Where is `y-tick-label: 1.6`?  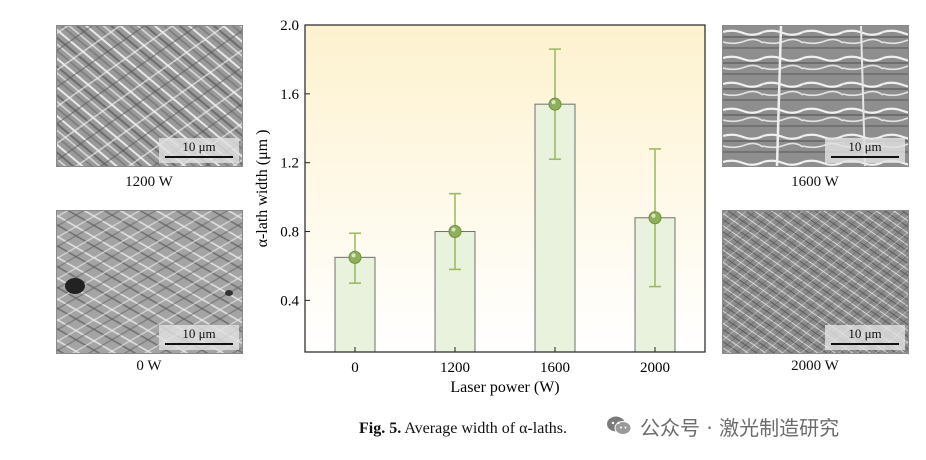
y-tick-label: 1.6 is located at coordinates (289, 95).